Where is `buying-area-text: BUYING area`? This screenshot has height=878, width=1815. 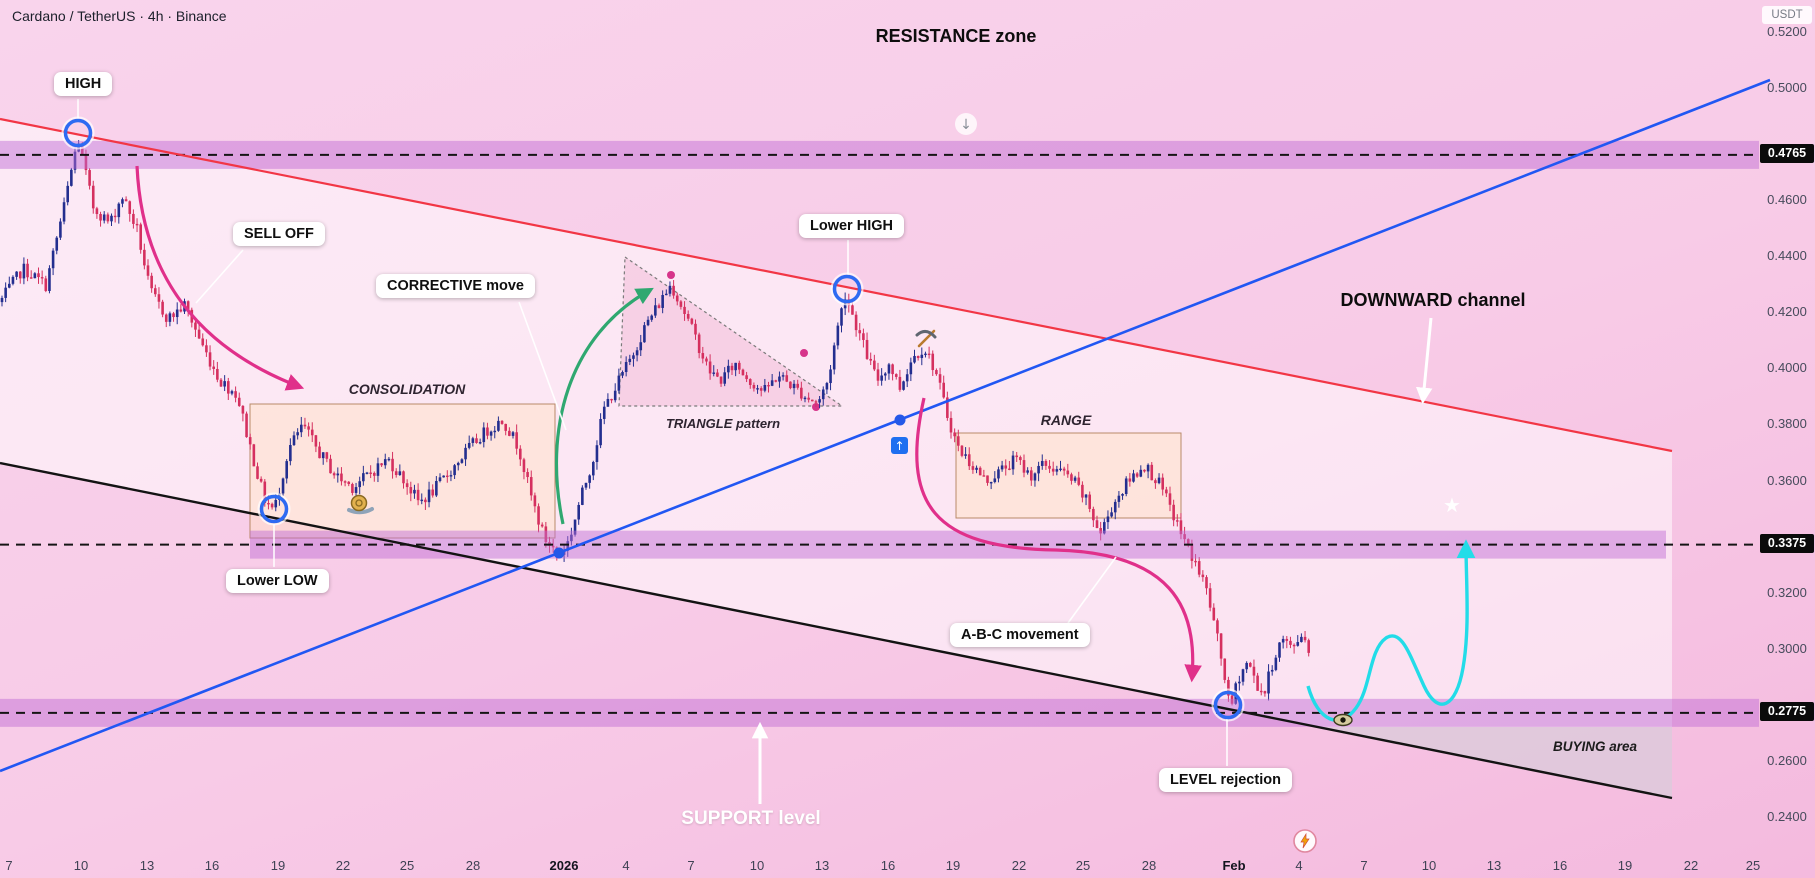
buying-area-text: BUYING area is located at coordinates (1595, 746).